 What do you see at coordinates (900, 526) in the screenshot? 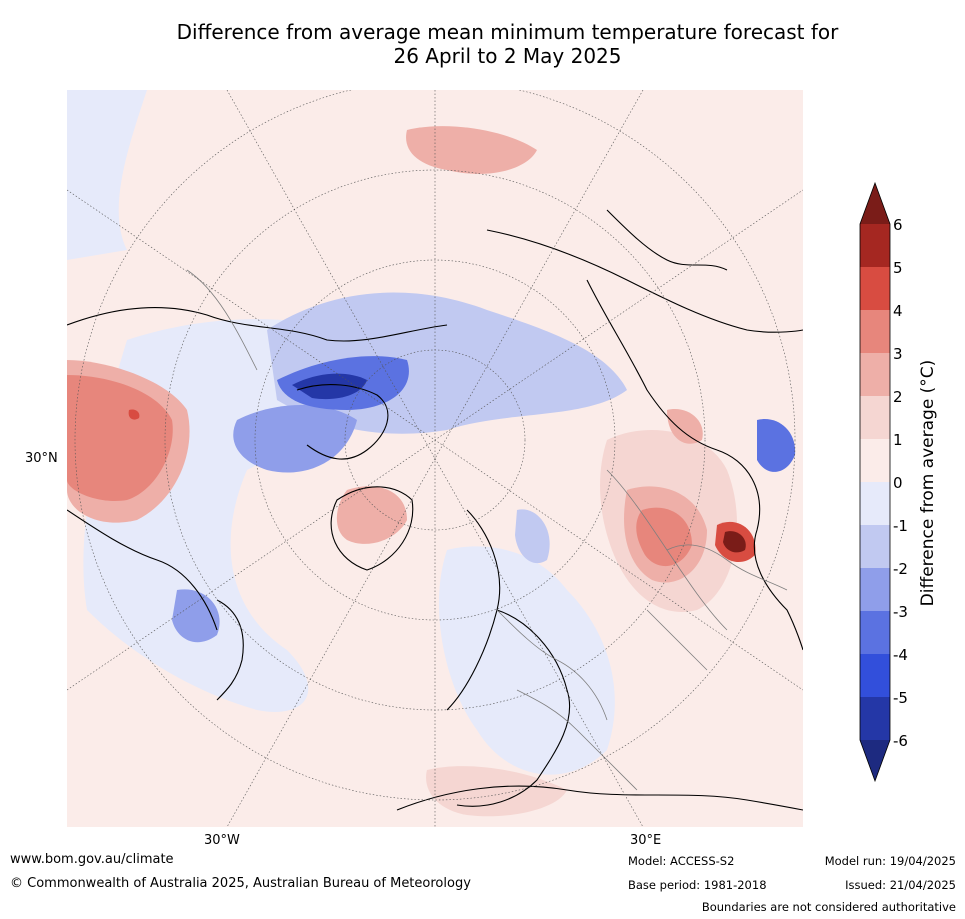
I see `colorbar-tick-m1: -1` at bounding box center [900, 526].